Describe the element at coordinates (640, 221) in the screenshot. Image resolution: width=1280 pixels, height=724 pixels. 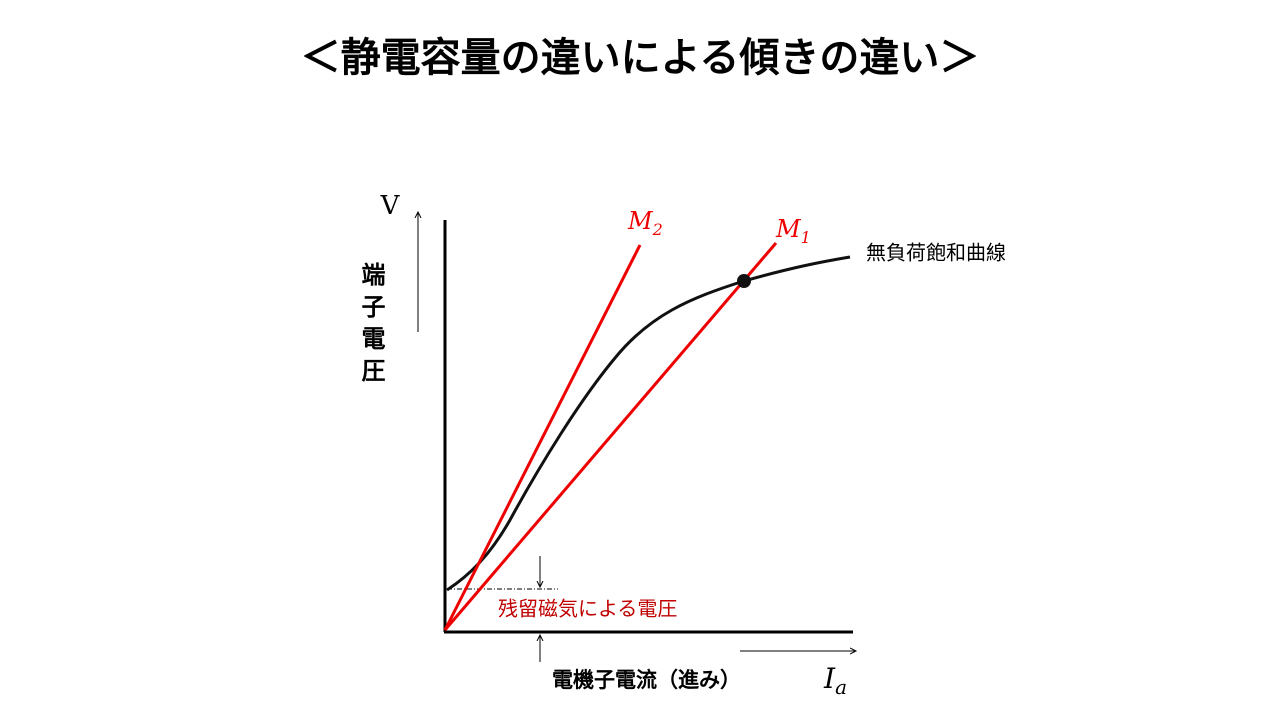
I see `m2-symbol: M` at that location.